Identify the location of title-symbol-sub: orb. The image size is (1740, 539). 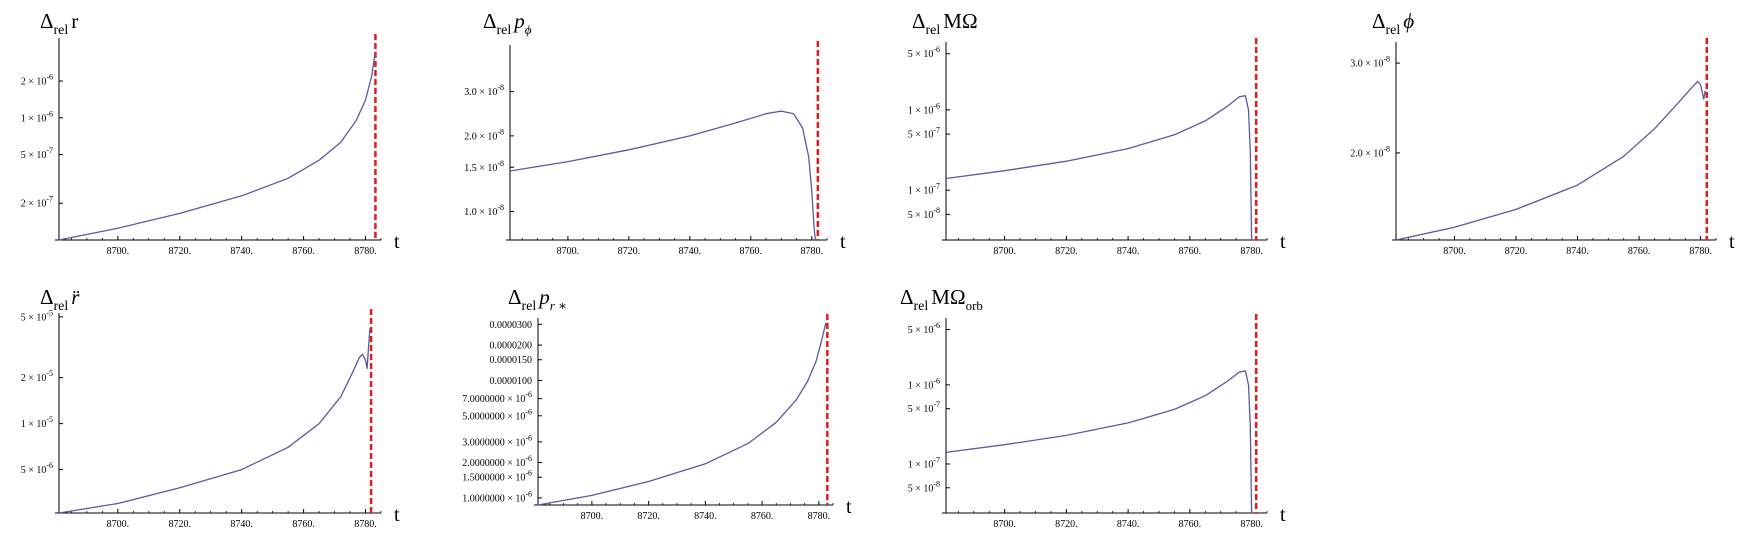
(974, 305).